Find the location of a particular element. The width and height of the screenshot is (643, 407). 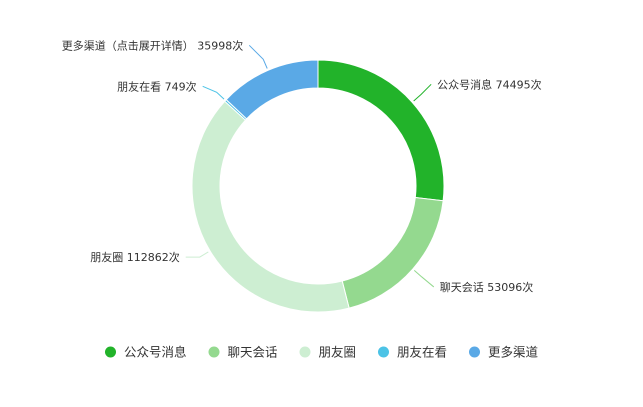

legend-label-5: 更多渠道 is located at coordinates (513, 352).